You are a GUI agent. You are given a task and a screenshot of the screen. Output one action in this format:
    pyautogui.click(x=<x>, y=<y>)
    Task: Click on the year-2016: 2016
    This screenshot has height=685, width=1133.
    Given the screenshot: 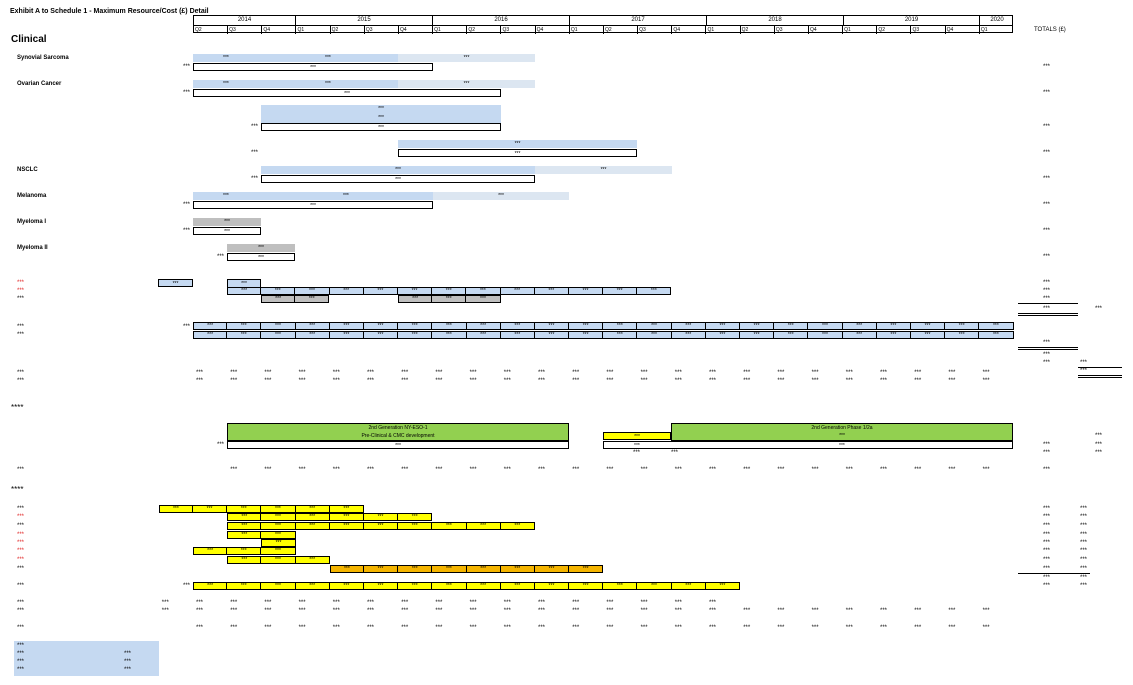 What is the action you would take?
    pyautogui.click(x=501, y=20)
    